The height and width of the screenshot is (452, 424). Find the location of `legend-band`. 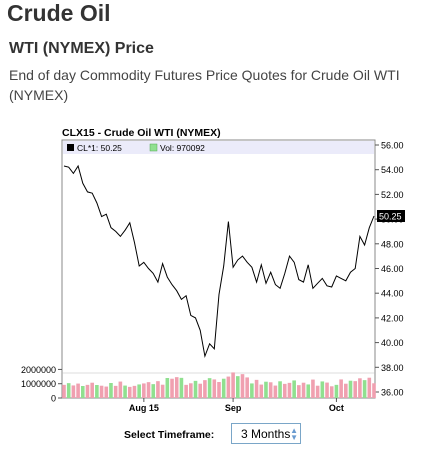

legend-band is located at coordinates (218, 147).